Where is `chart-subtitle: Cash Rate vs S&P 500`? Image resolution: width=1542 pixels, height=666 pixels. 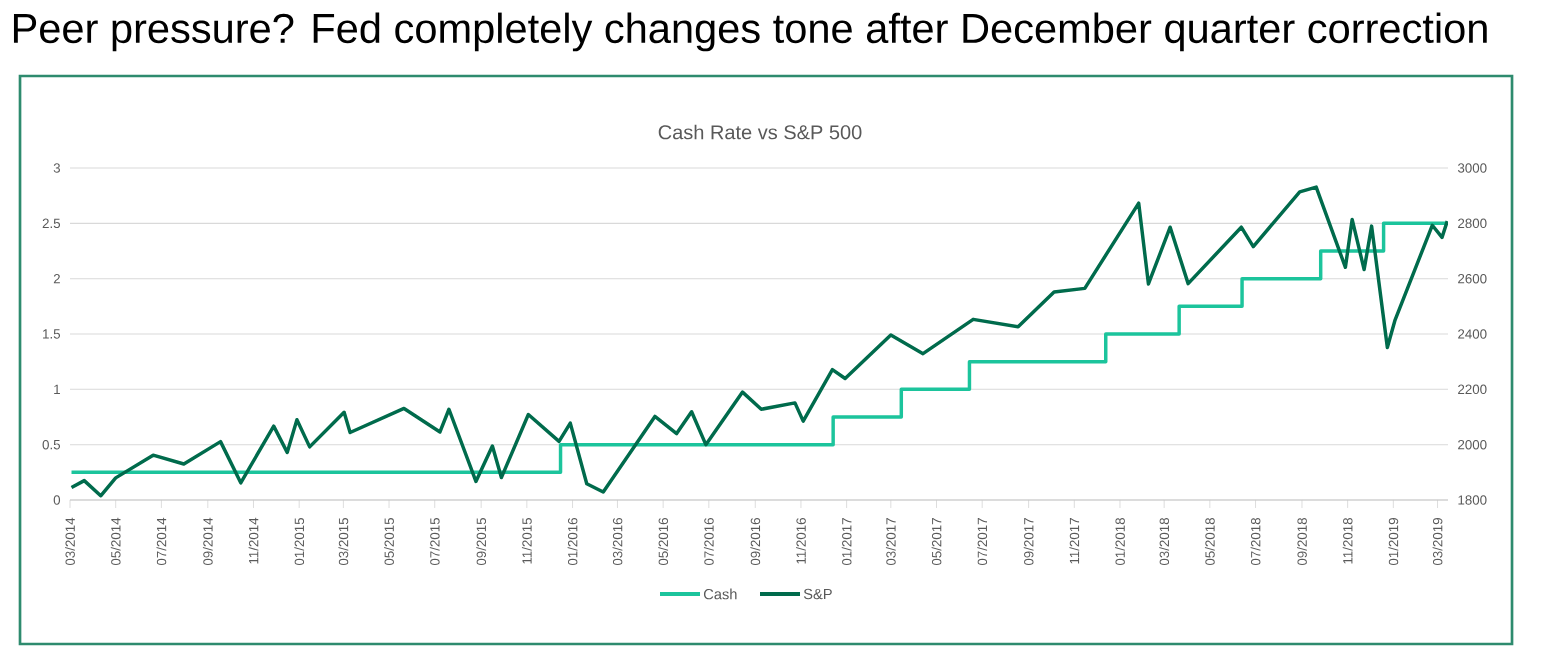
chart-subtitle: Cash Rate vs S&P 500 is located at coordinates (760, 132).